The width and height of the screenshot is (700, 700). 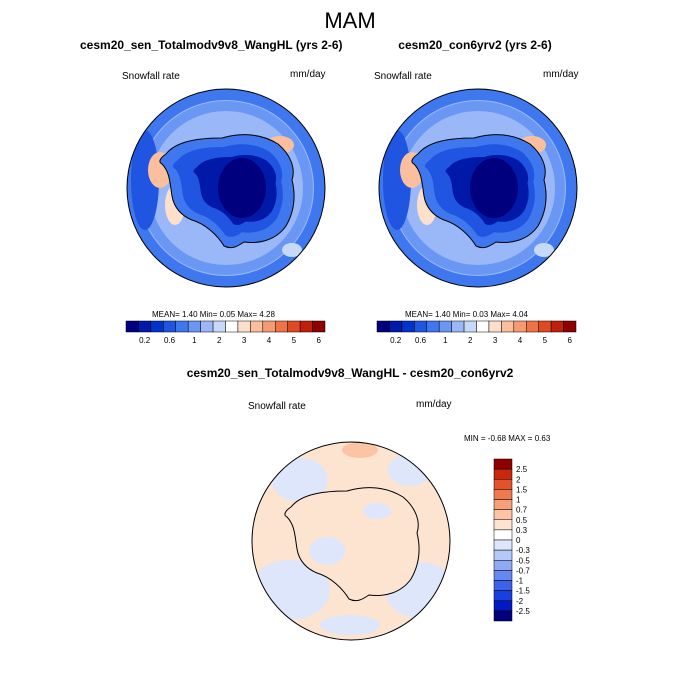 What do you see at coordinates (213, 314) in the screenshot?
I see `panel-1-stats: MEAN= 1.40 Min= 0.05 Max= 4.28` at bounding box center [213, 314].